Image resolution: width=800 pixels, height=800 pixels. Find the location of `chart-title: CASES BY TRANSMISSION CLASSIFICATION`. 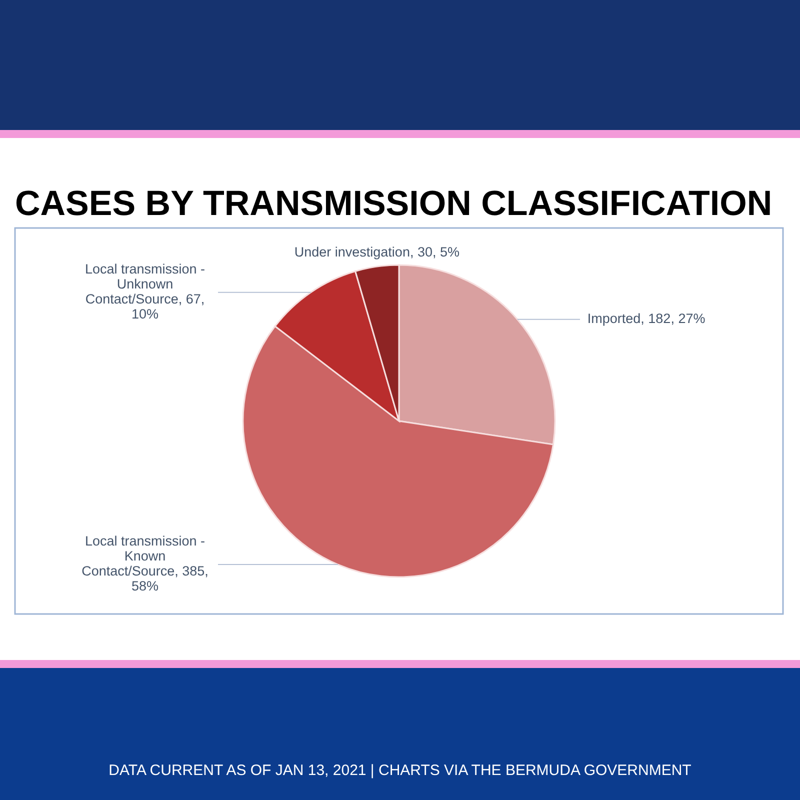

chart-title: CASES BY TRANSMISSION CLASSIFICATION is located at coordinates (393, 203).